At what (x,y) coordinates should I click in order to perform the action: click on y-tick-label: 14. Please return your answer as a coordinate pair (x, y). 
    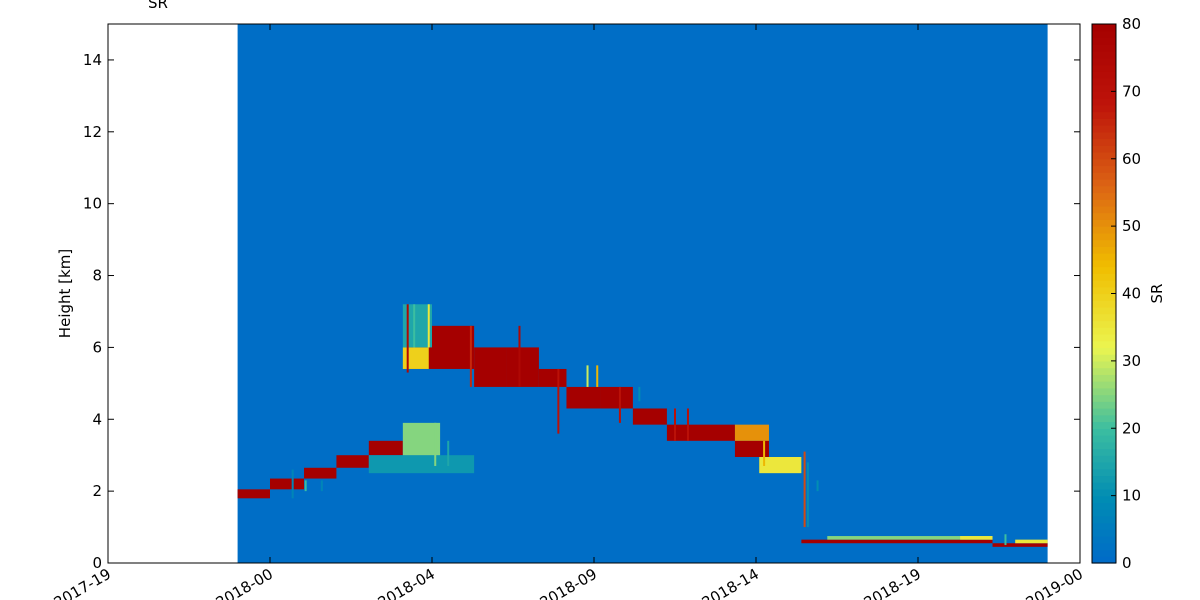
    Looking at the image, I should click on (92, 60).